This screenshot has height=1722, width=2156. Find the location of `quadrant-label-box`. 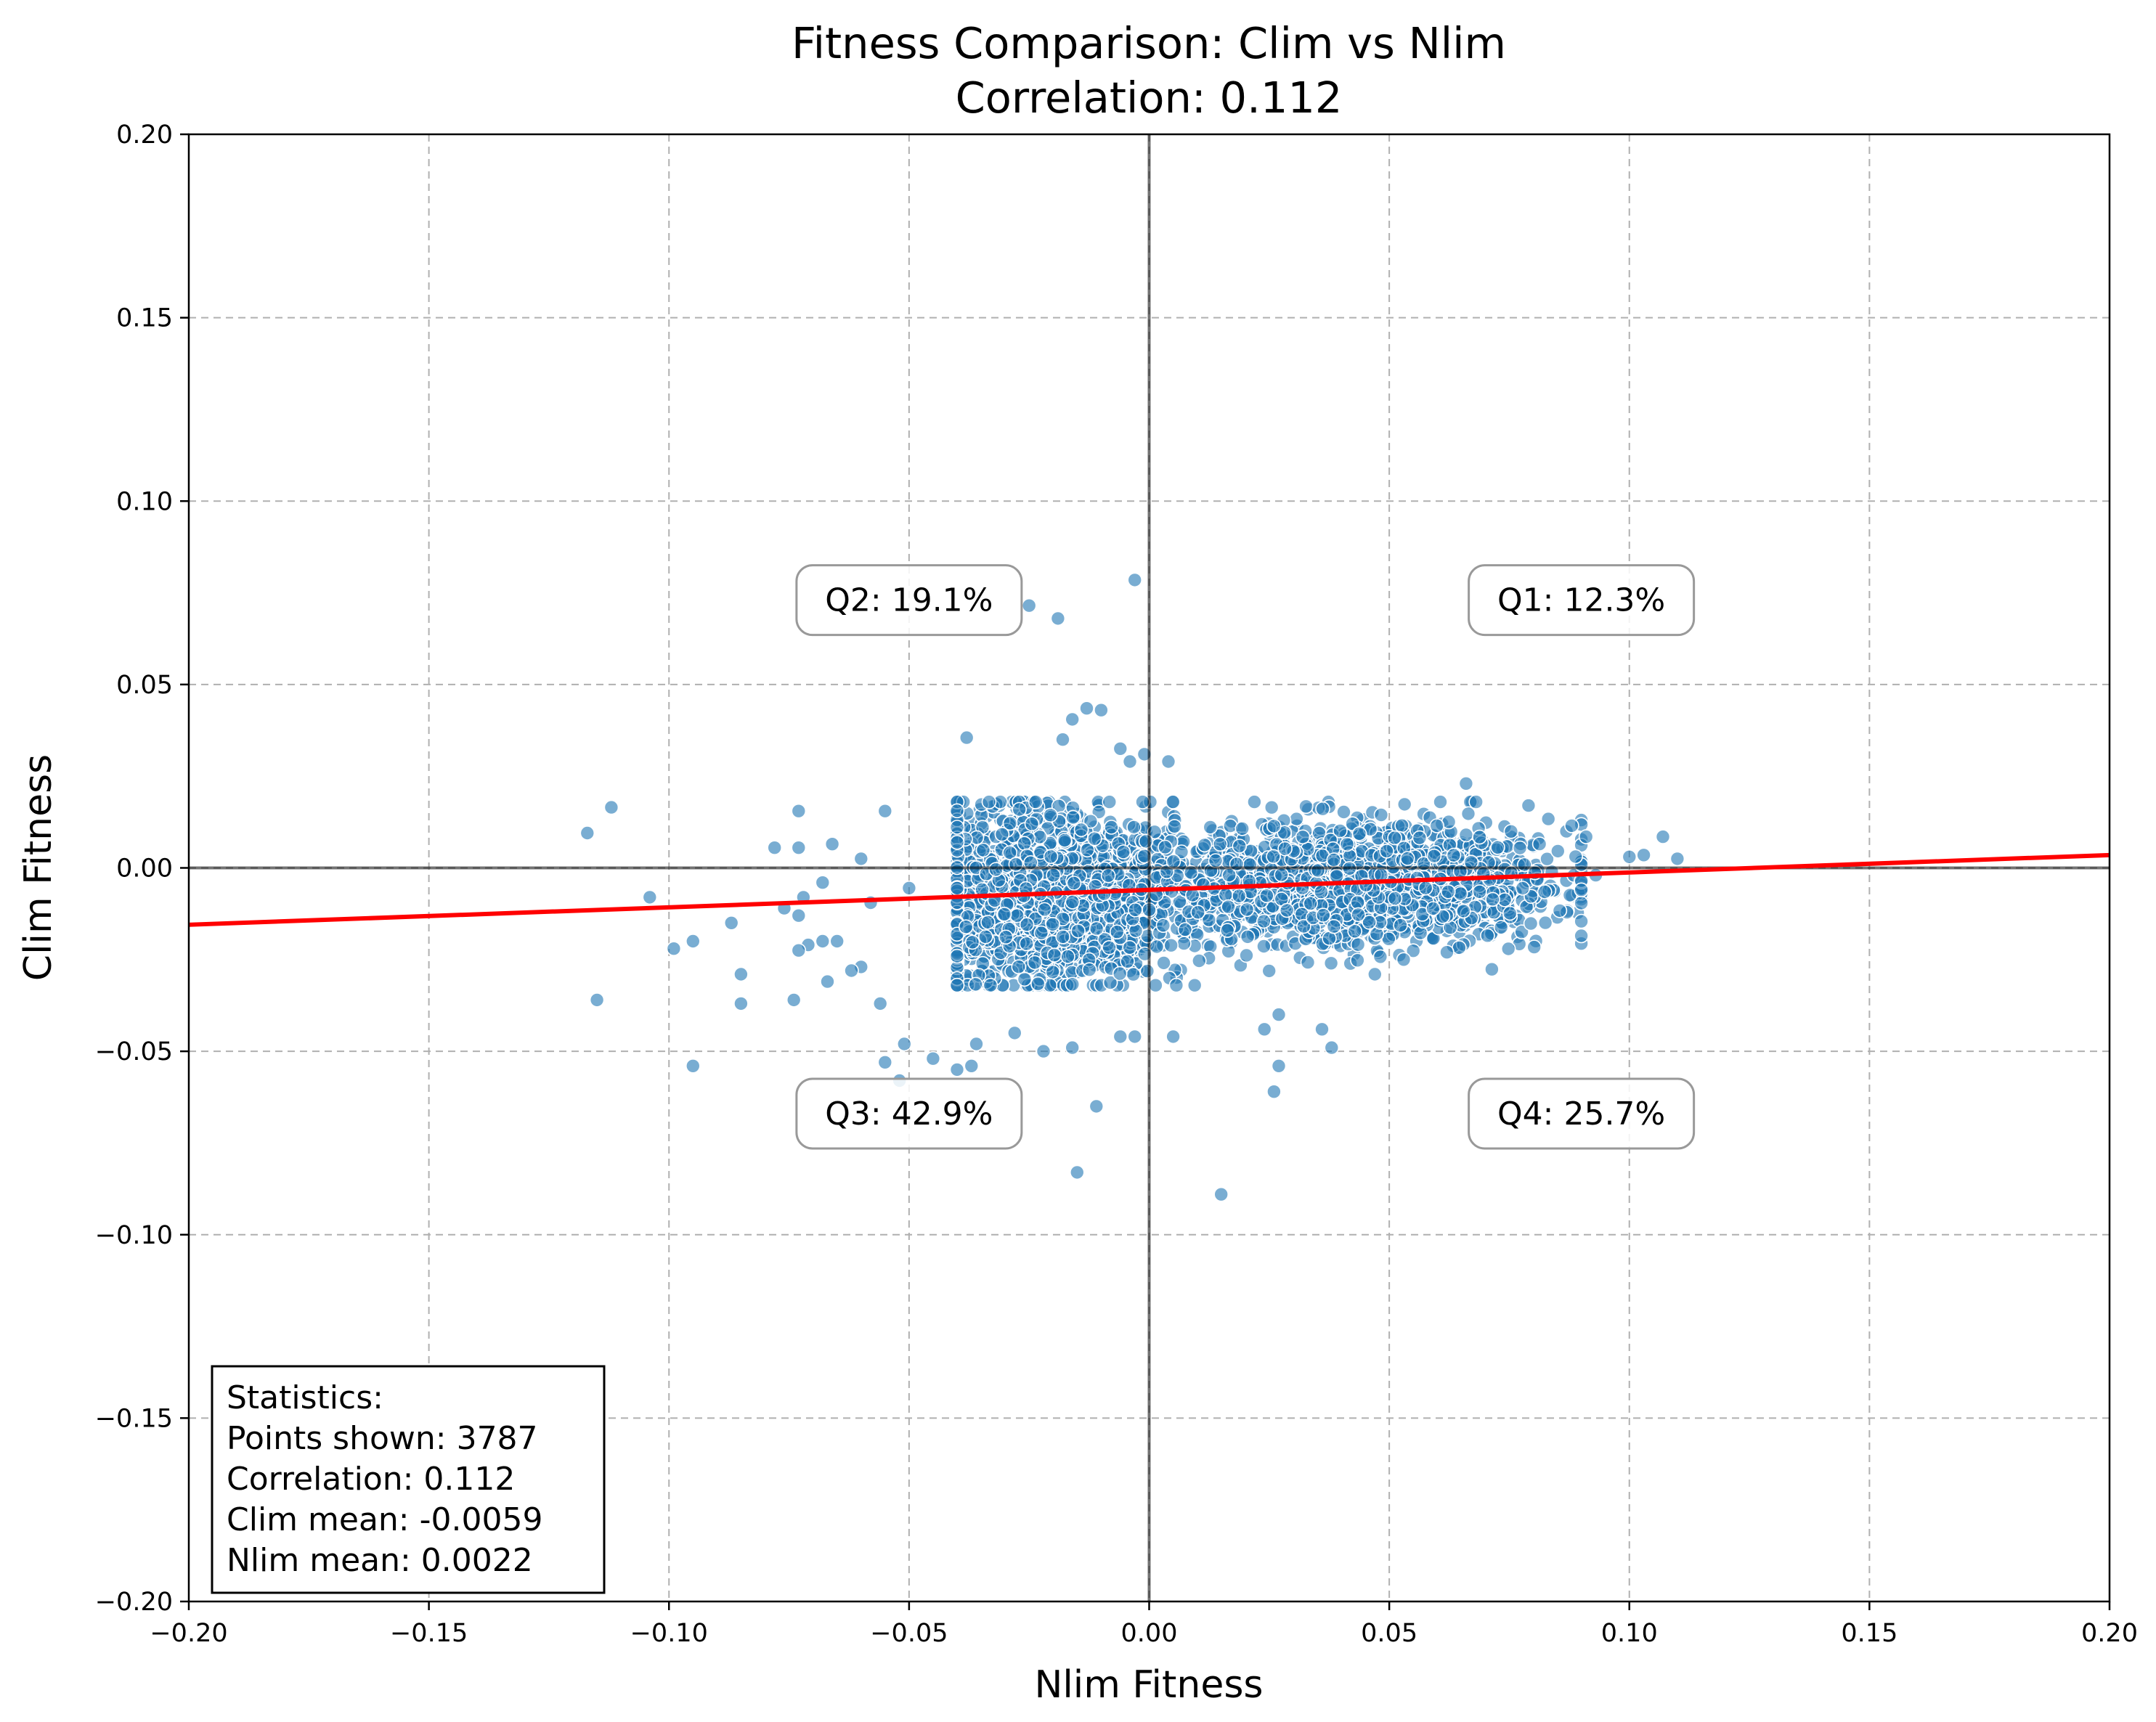

quadrant-label-box is located at coordinates (909, 600).